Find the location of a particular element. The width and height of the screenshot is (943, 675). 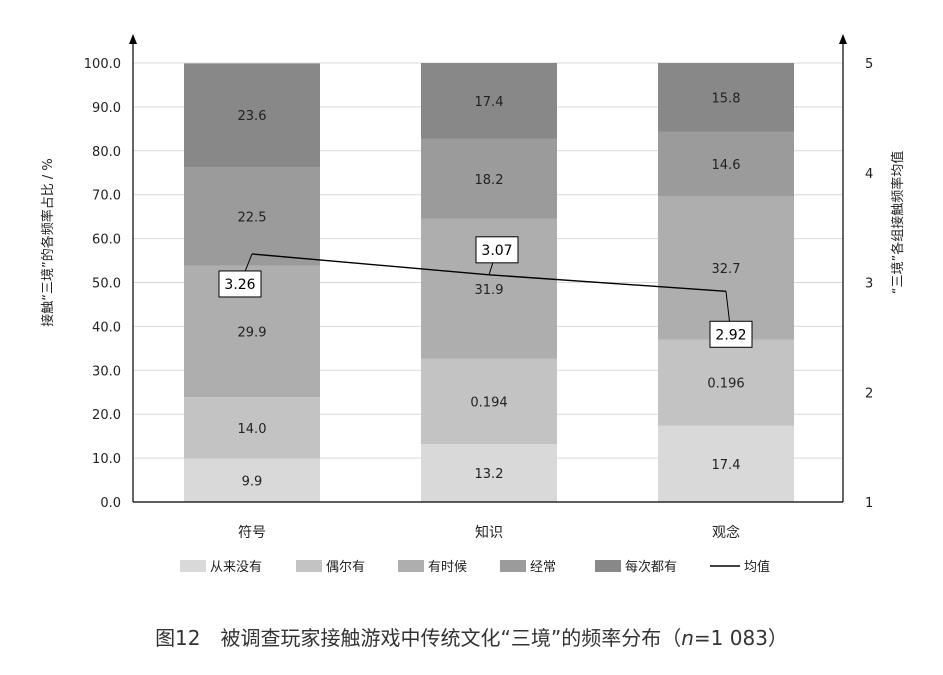

mean-line-group: 3.26 3.07 2.92 is located at coordinates (485, 292).